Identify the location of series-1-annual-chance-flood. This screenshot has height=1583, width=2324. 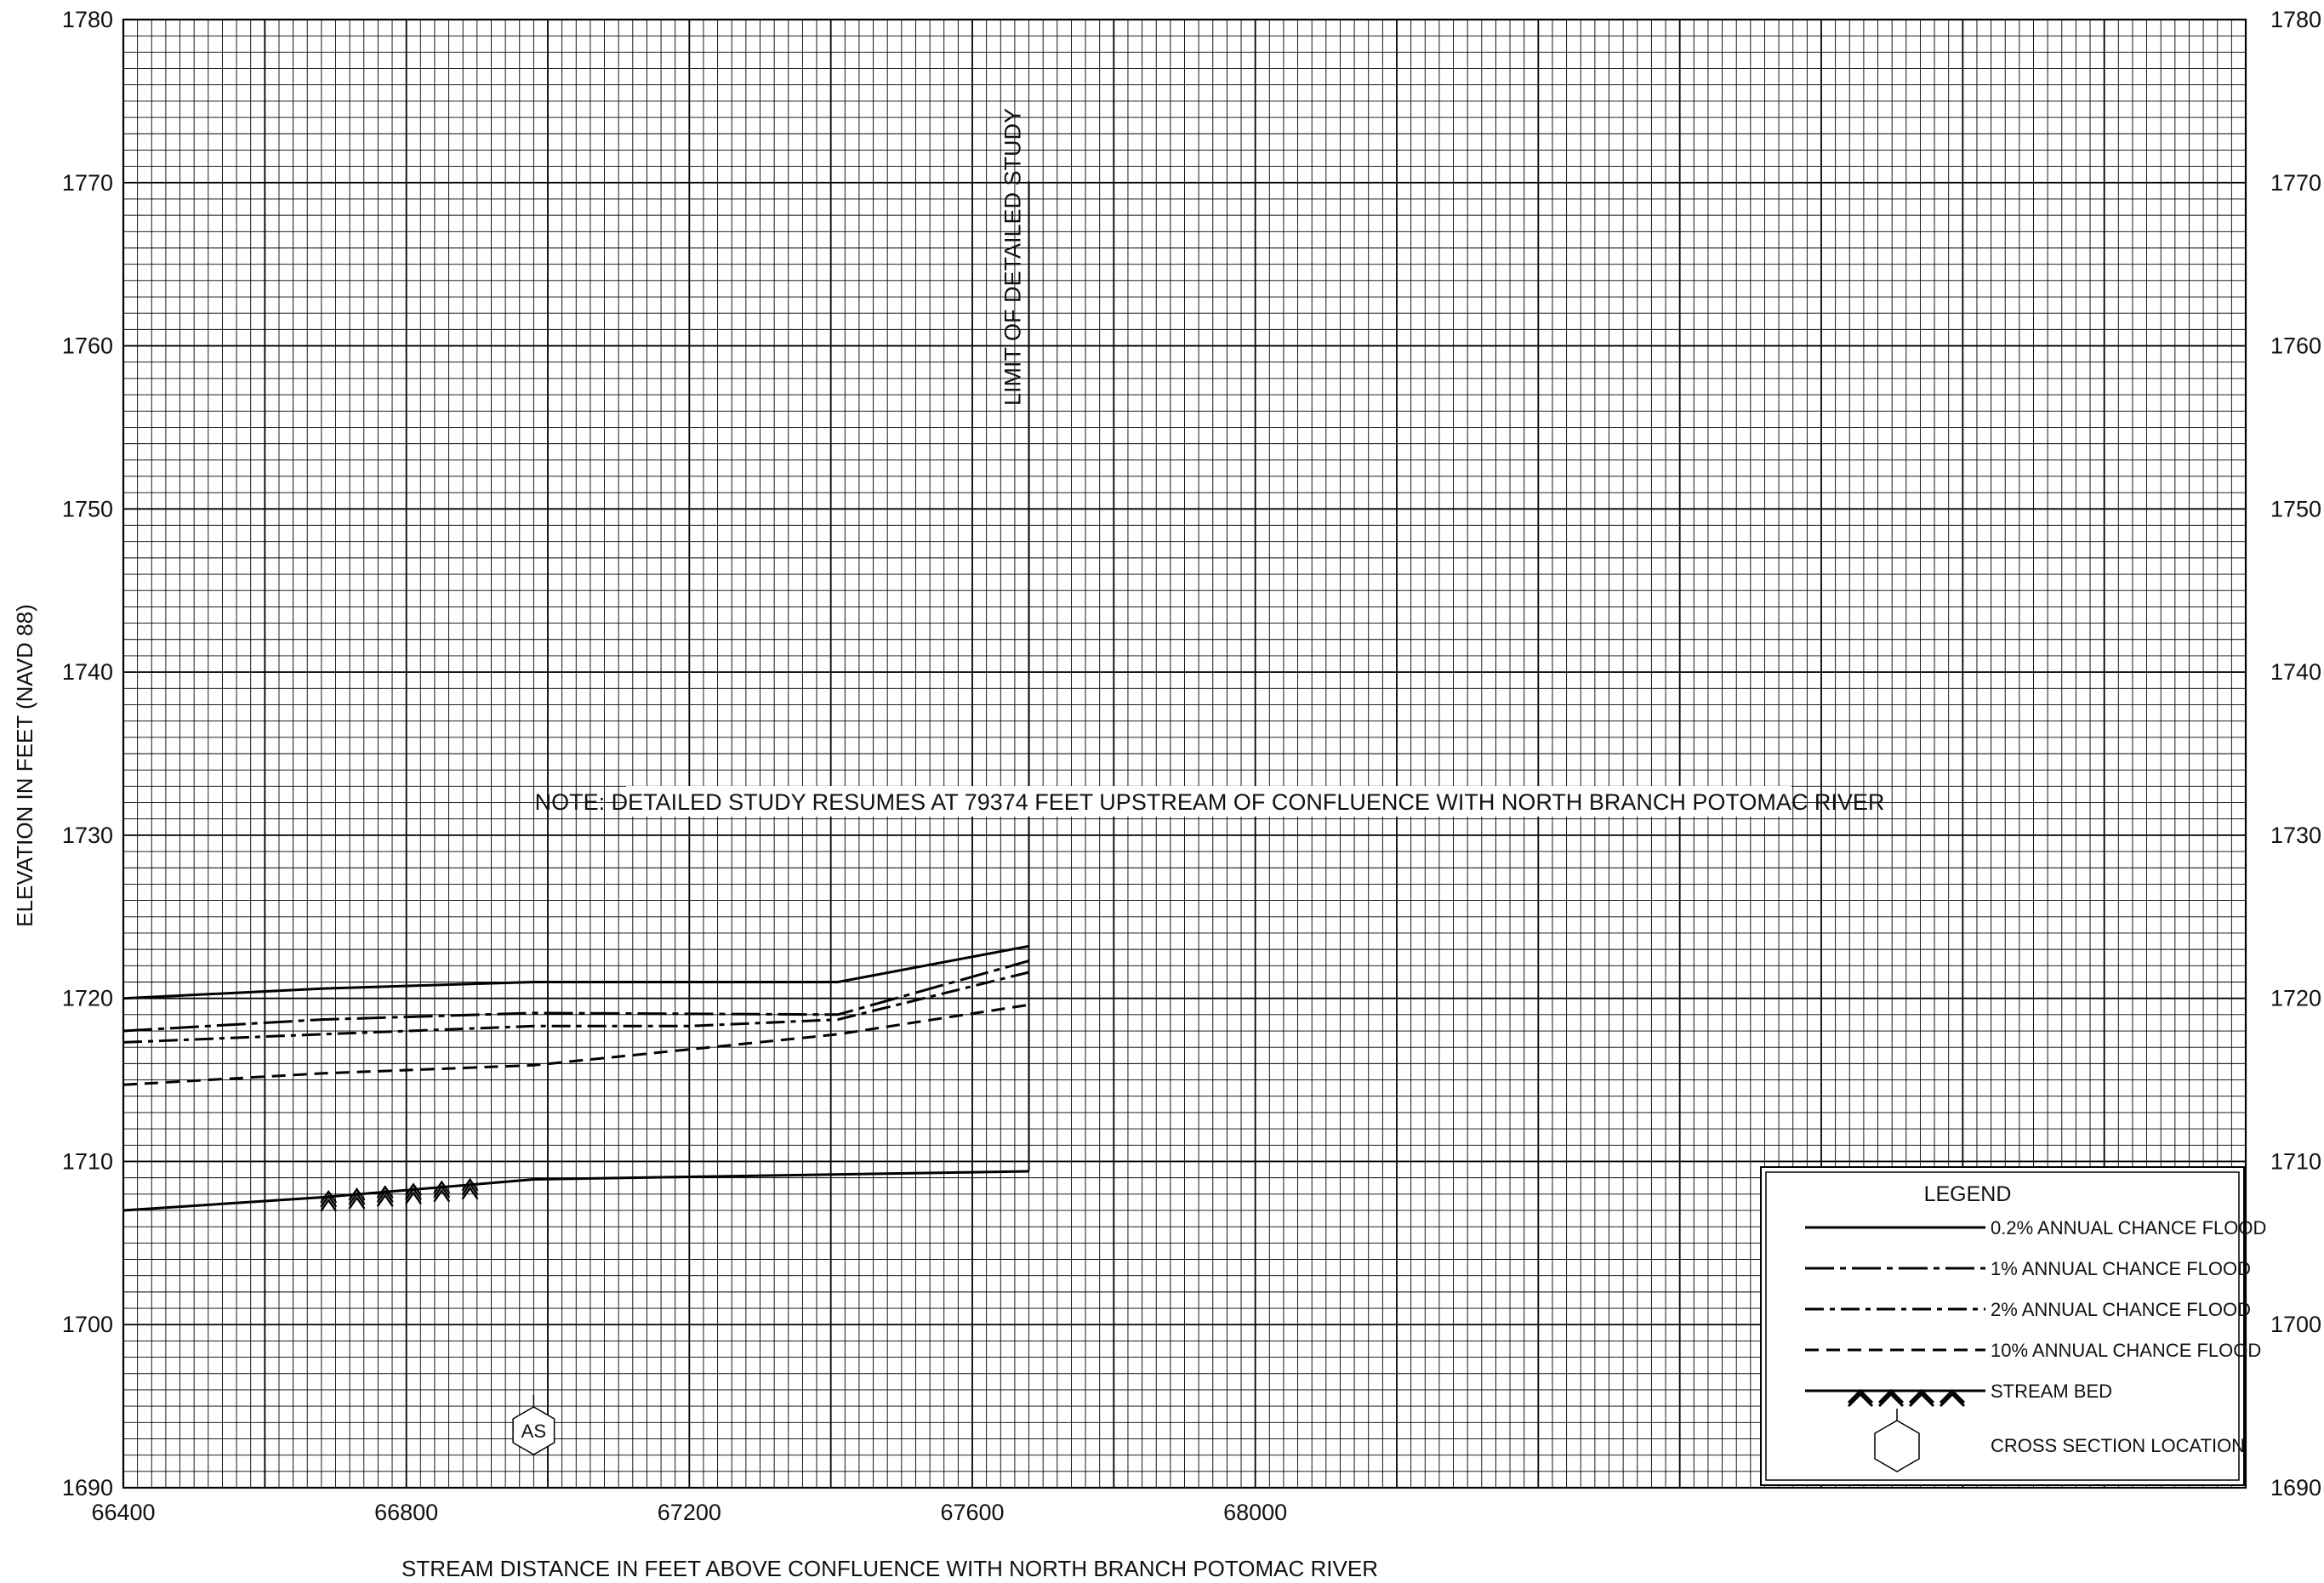
(576, 996).